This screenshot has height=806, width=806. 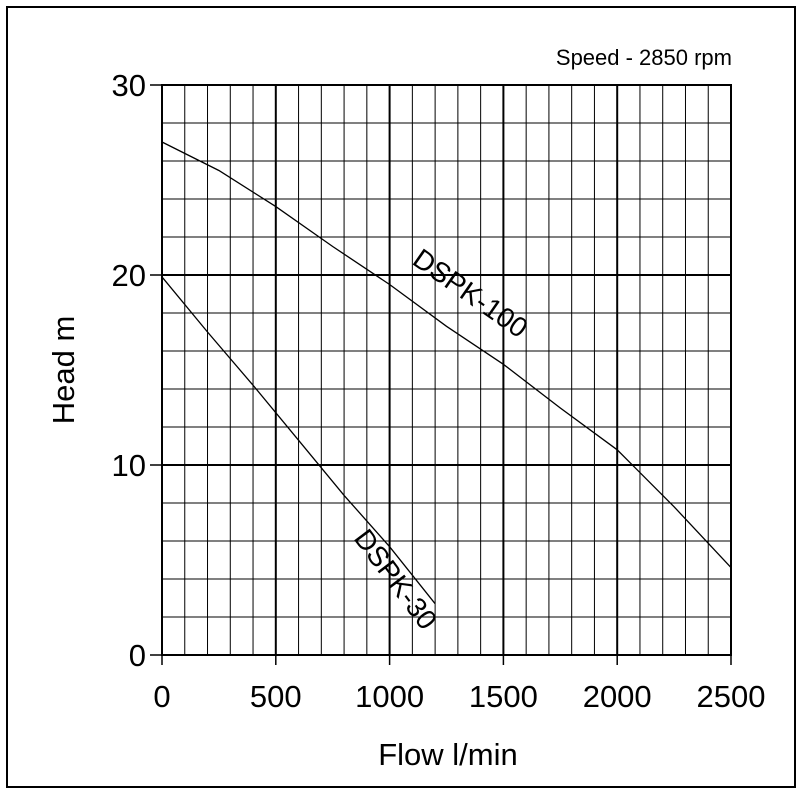 I want to click on x-axis-label: Flow l/min, so click(x=448, y=754).